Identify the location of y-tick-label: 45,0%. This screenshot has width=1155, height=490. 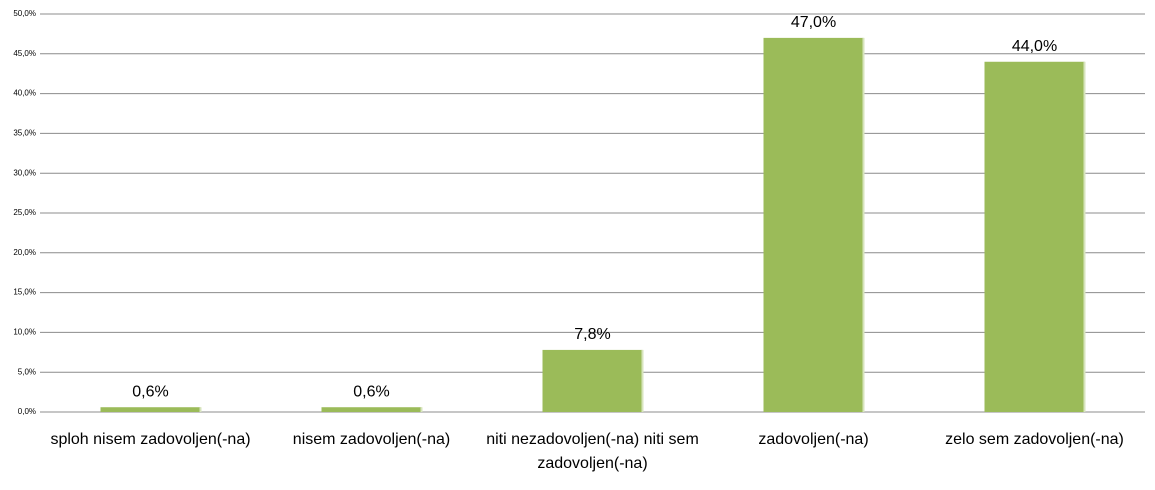
(24, 53).